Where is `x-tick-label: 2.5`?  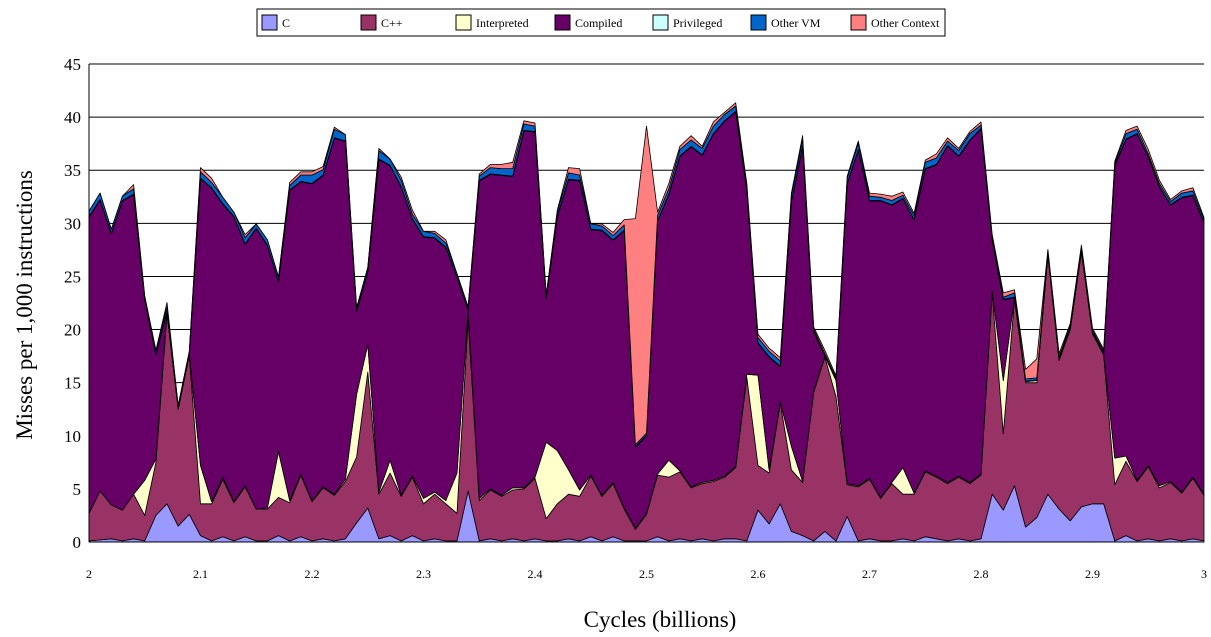 x-tick-label: 2.5 is located at coordinates (646, 574).